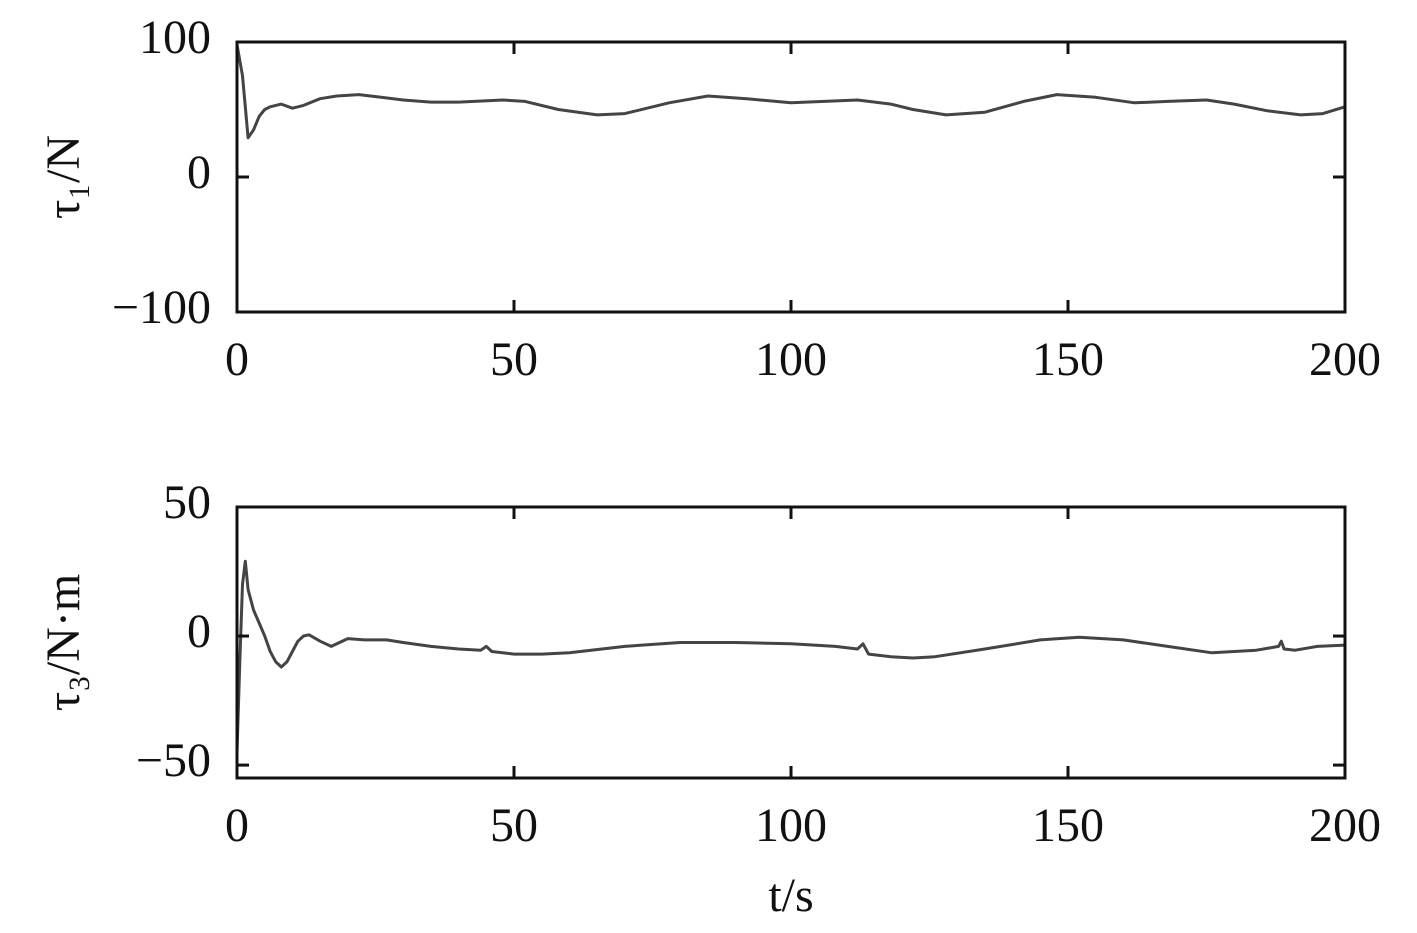  What do you see at coordinates (173, 760) in the screenshot?
I see `y-tick-label: −50` at bounding box center [173, 760].